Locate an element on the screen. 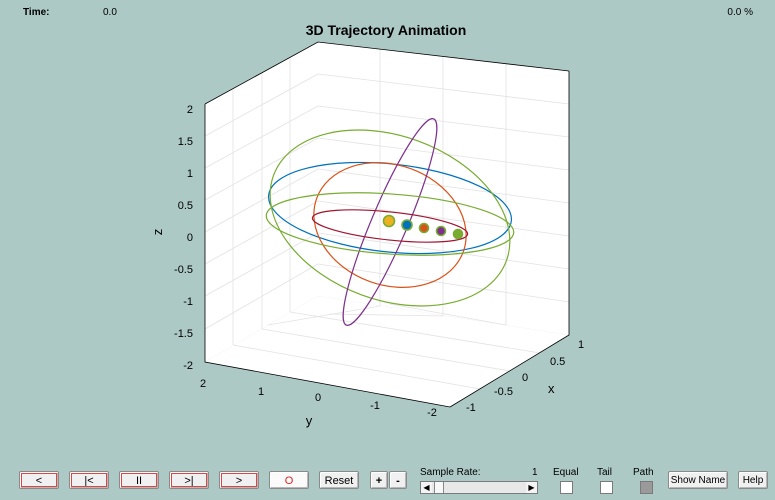  progress-percent: 0.0 % is located at coordinates (740, 12).